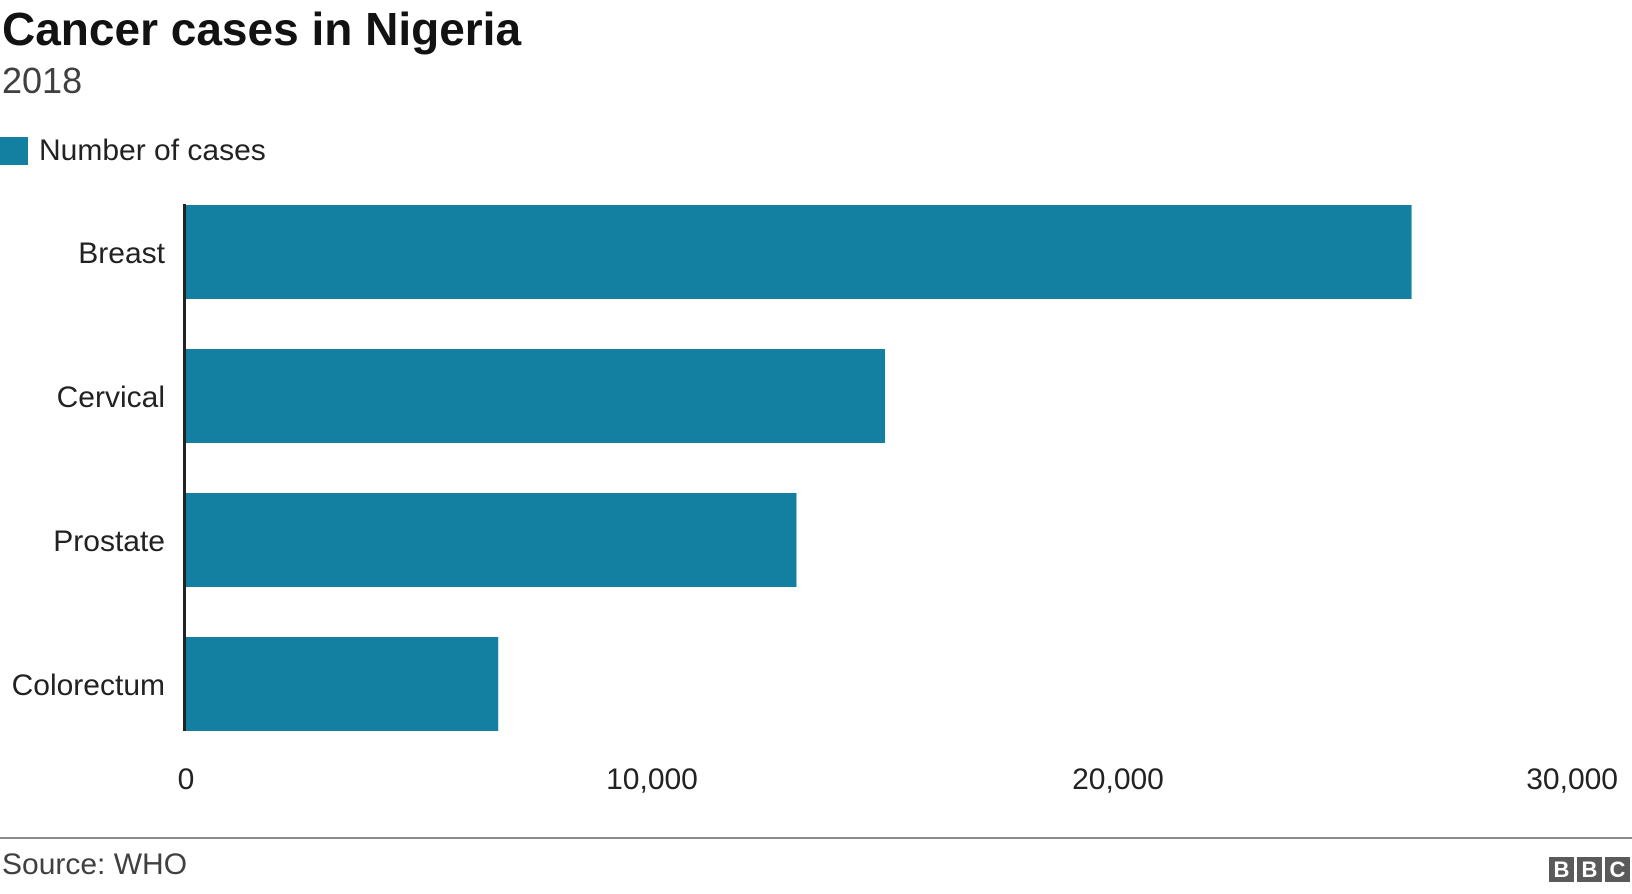  I want to click on bar-cervical, so click(535, 396).